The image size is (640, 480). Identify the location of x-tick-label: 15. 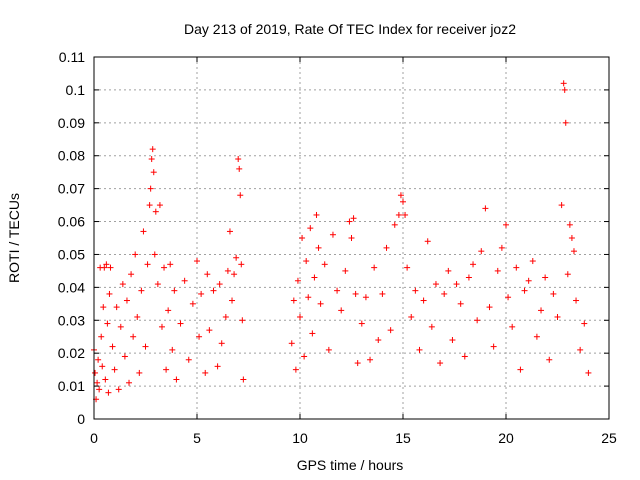
(403, 438).